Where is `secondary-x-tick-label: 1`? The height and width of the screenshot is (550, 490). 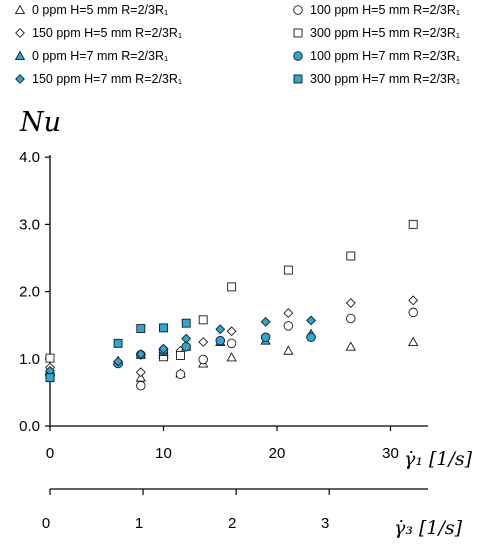
secondary-x-tick-label: 1 is located at coordinates (139, 523).